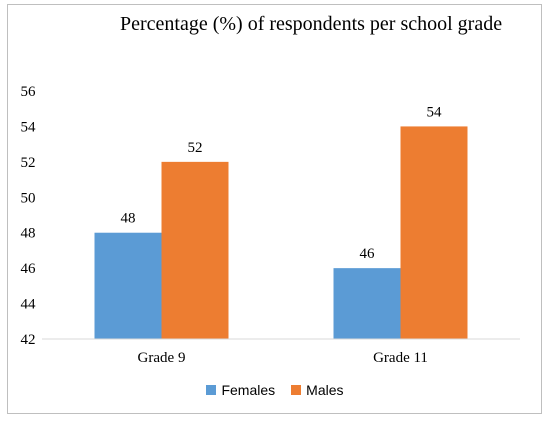 Image resolution: width=550 pixels, height=424 pixels. What do you see at coordinates (28, 234) in the screenshot?
I see `y-tick-label: 48` at bounding box center [28, 234].